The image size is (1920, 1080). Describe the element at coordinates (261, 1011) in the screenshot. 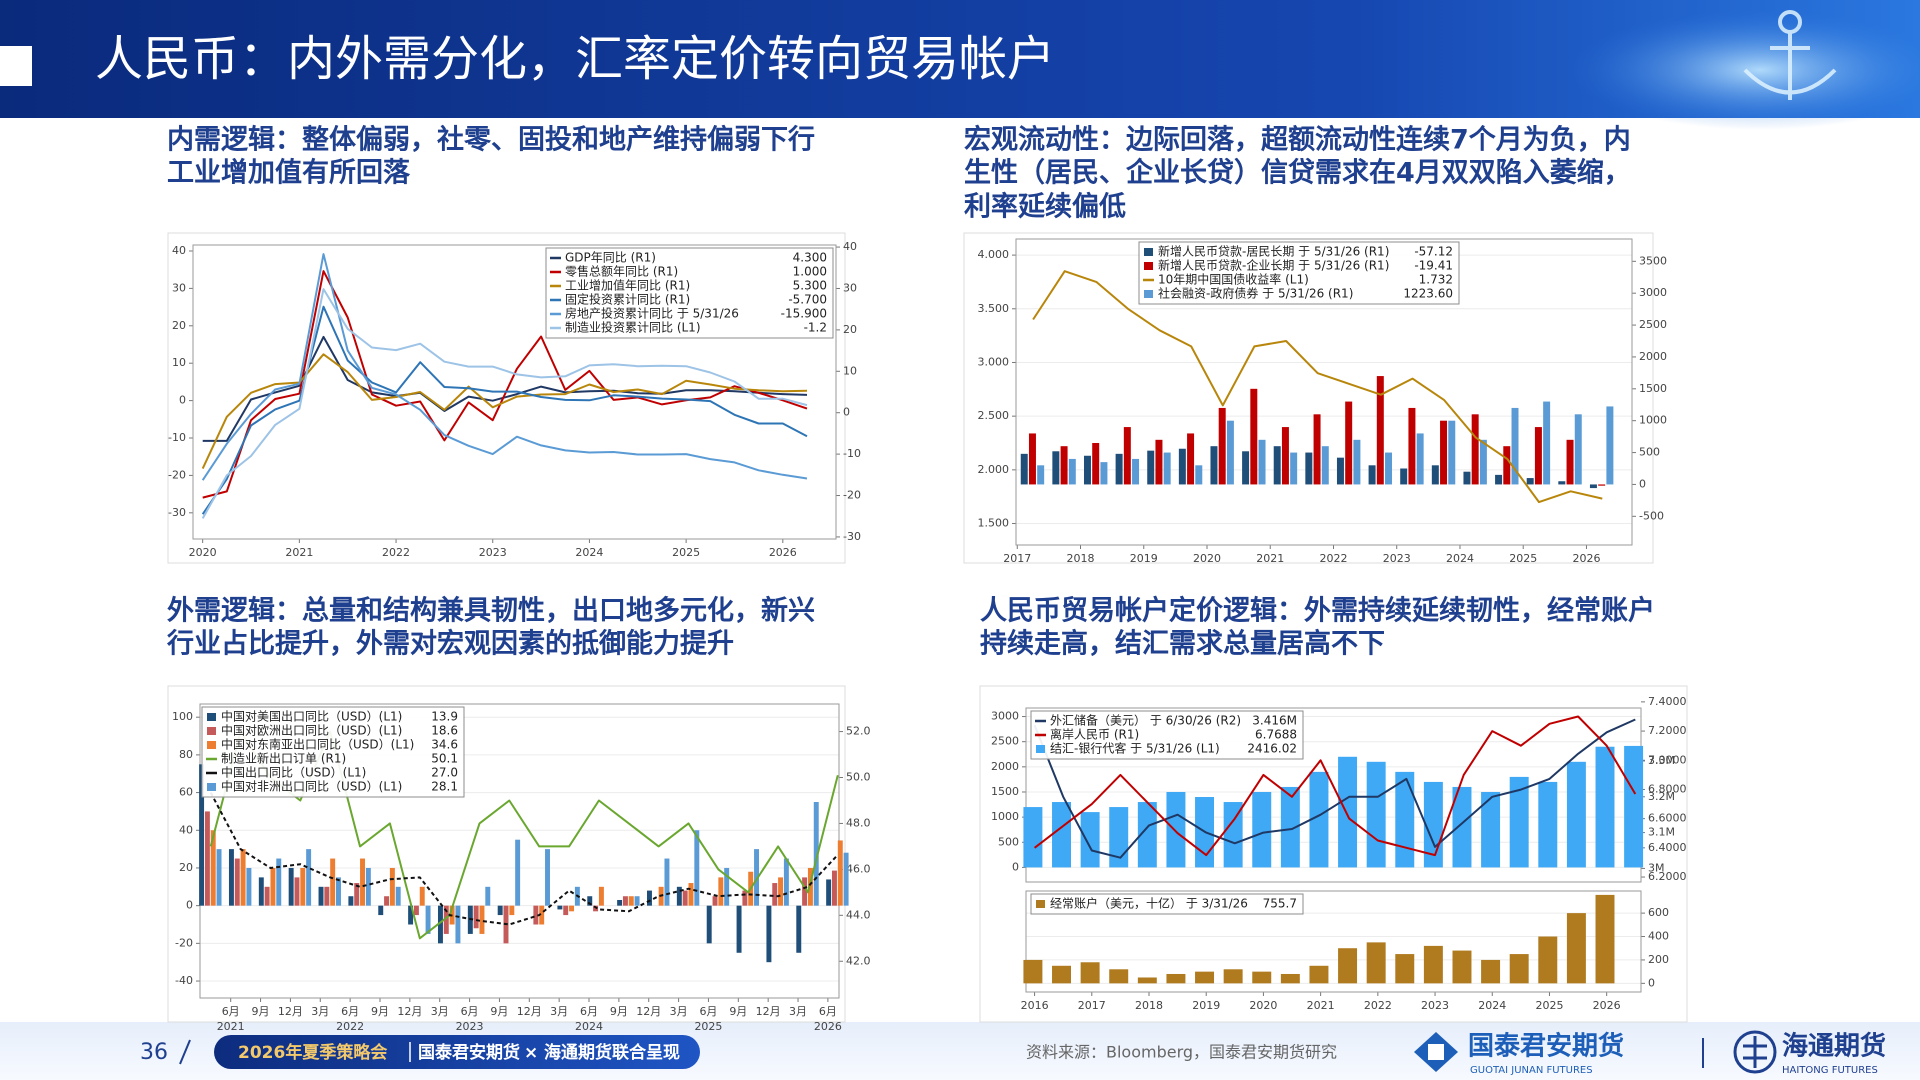

I see `x-tick-label: 9月` at that location.